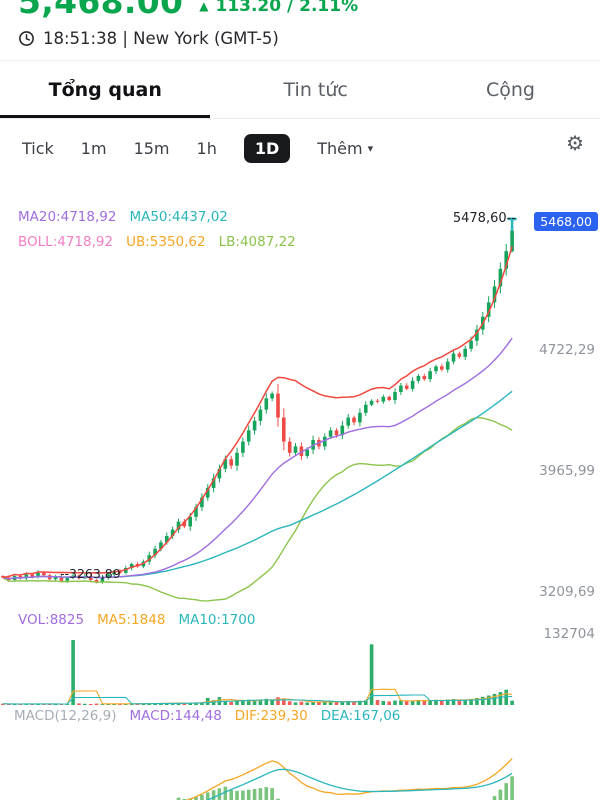 The height and width of the screenshot is (800, 600). I want to click on last-price: 5,468.00, so click(101, 10).